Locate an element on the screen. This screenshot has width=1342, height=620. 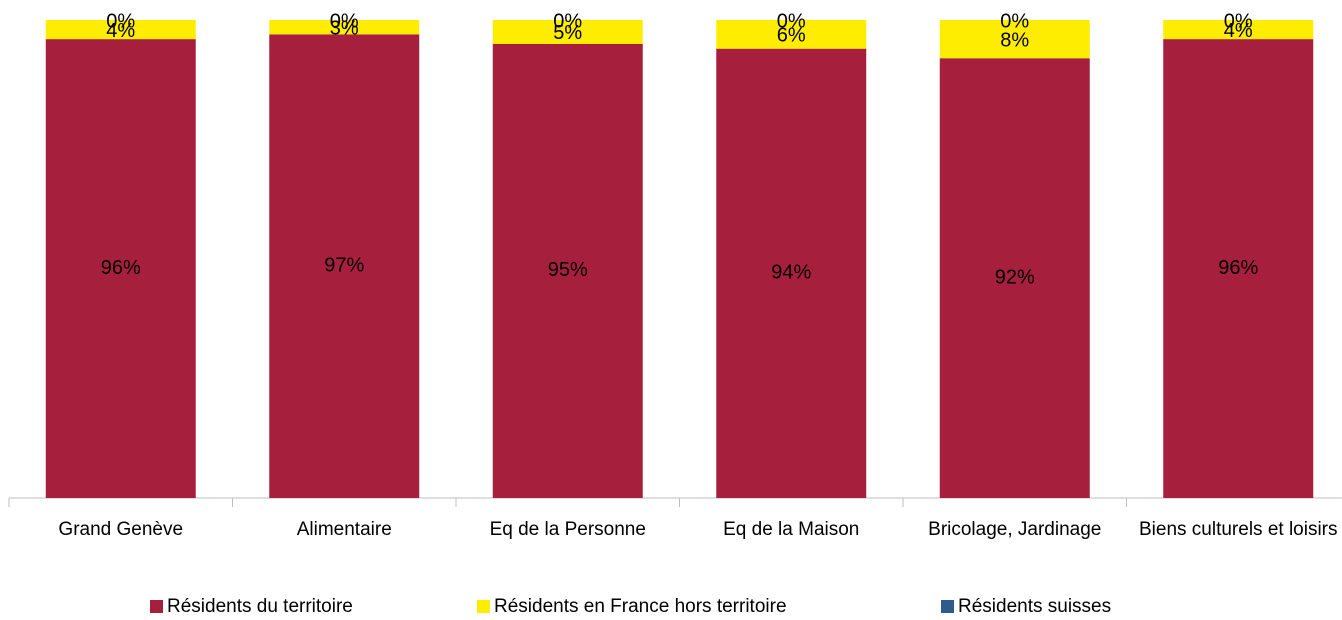
x-tick-label: Eq de la Personne is located at coordinates (567, 529).